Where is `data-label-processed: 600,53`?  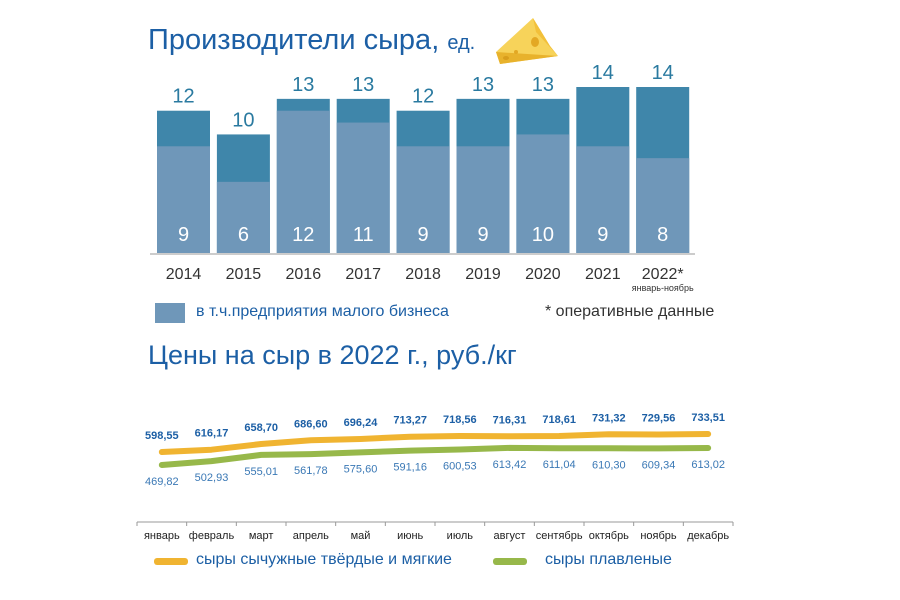
data-label-processed: 600,53 is located at coordinates (460, 466).